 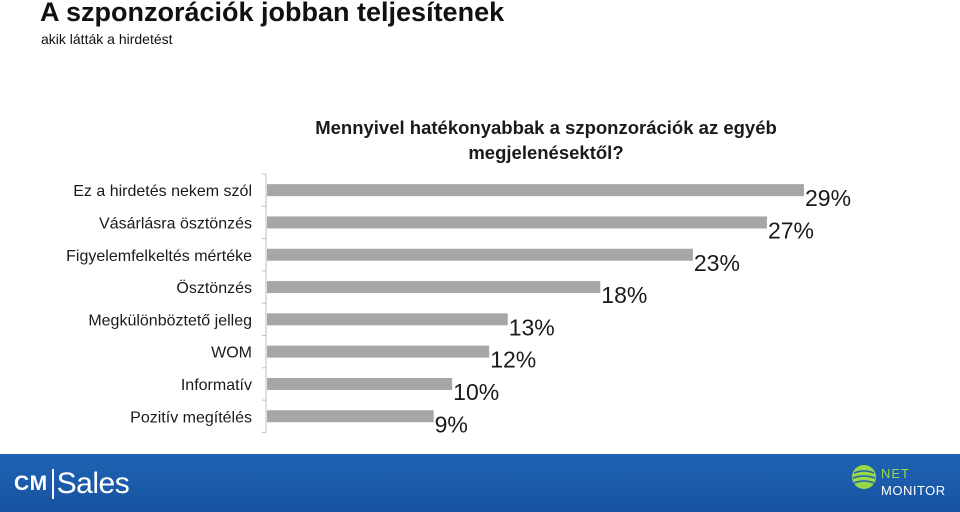 I want to click on value-label: 10%, so click(x=476, y=392).